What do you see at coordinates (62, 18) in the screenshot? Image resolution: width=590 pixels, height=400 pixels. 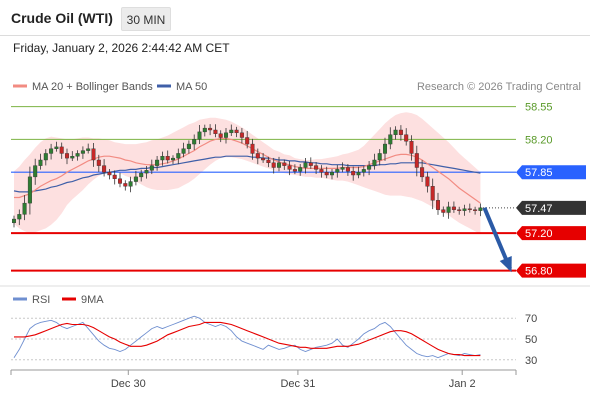 I see `instrument-title: Crude Oil (WTI)` at bounding box center [62, 18].